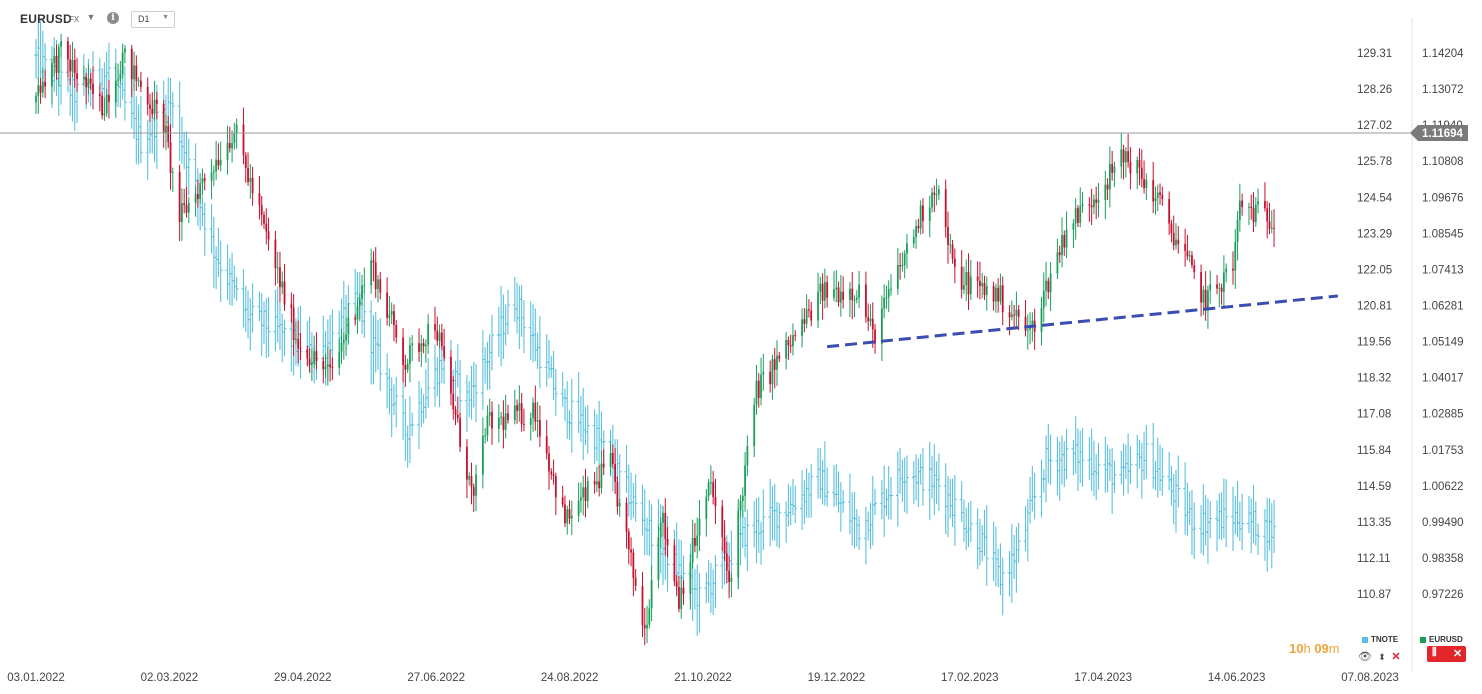 This screenshot has height=694, width=1482. Describe the element at coordinates (1382, 657) in the screenshot. I see `reorder-arrows-icon: ⬍` at that location.